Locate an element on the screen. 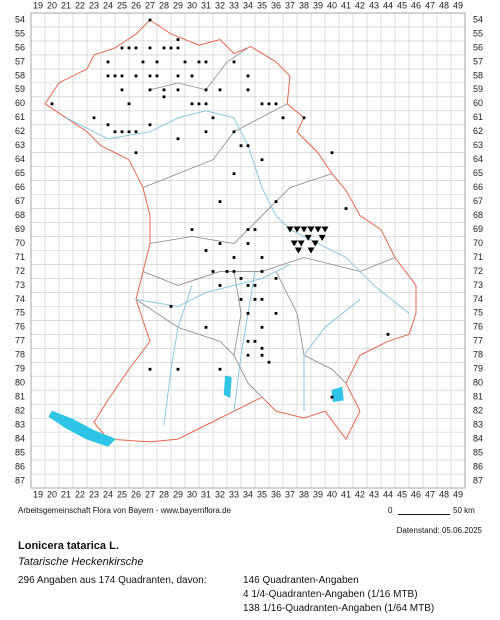 The height and width of the screenshot is (620, 500). column-label: 29 is located at coordinates (178, 494).